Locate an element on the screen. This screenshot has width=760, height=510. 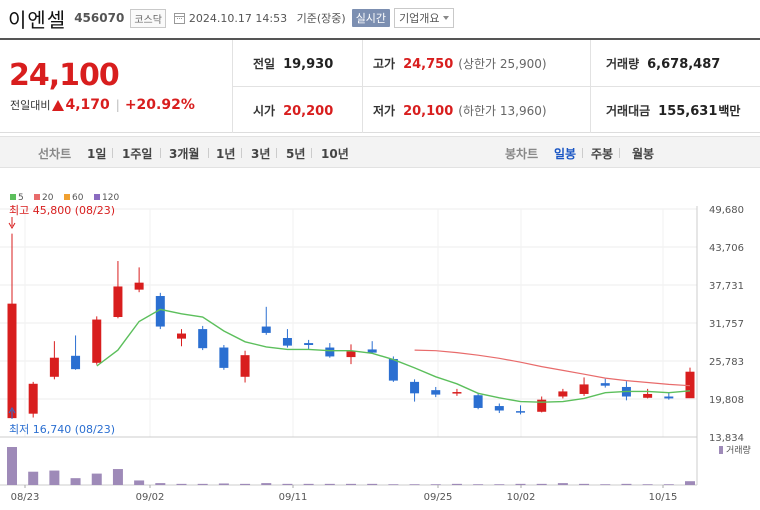
x-tick-label: 08/23 is located at coordinates (25, 497).